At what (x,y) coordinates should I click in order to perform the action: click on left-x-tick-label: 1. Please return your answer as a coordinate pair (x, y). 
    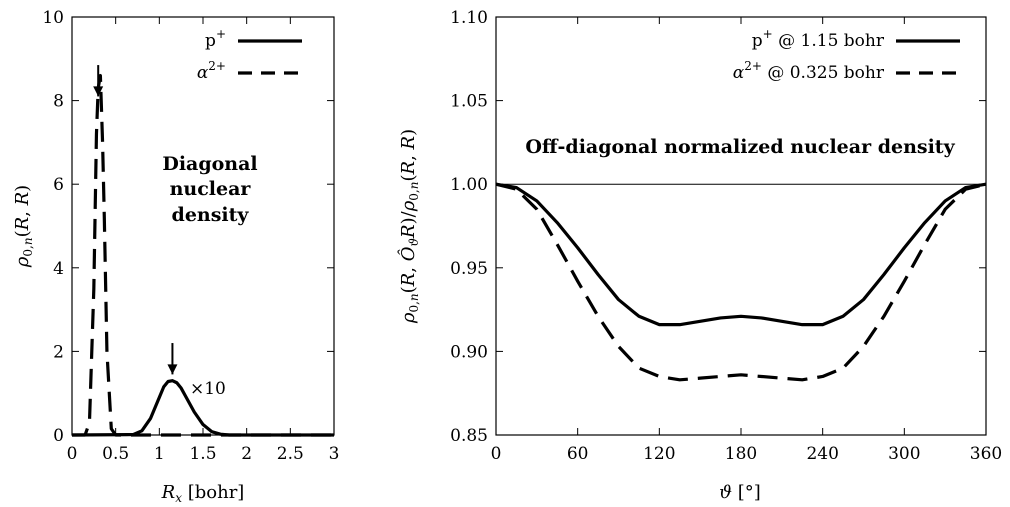
    Looking at the image, I should click on (159, 454).